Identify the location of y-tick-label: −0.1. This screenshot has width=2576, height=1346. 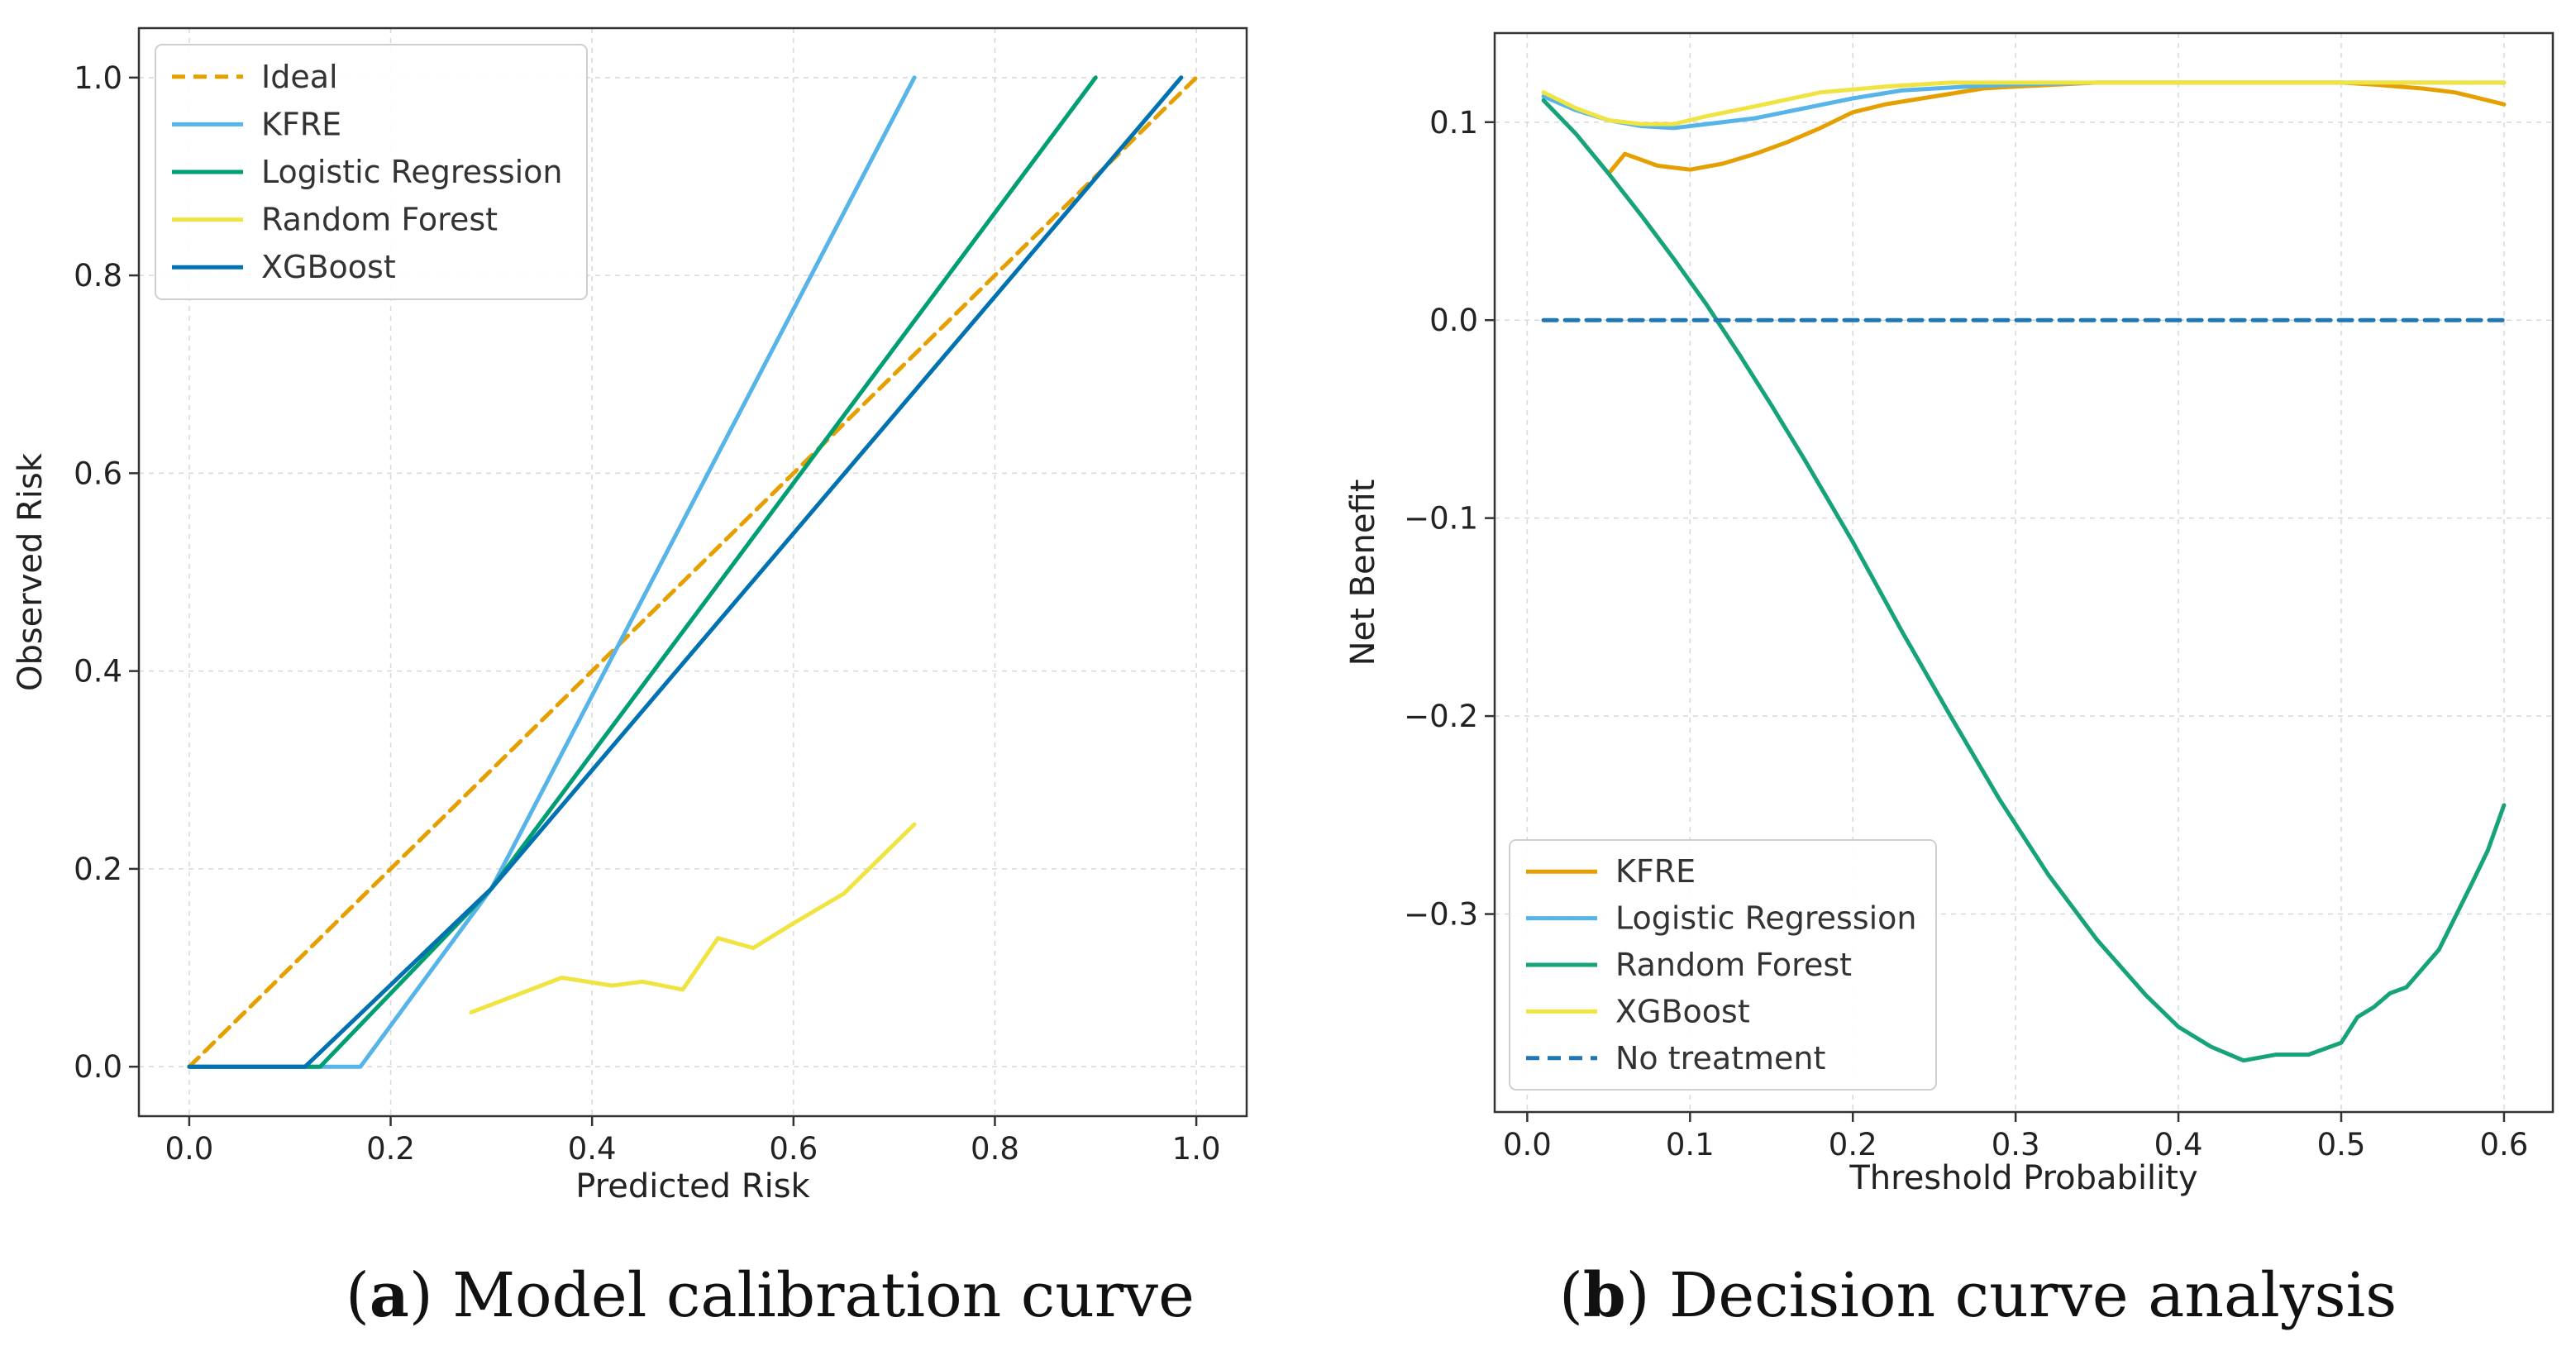
(1441, 519).